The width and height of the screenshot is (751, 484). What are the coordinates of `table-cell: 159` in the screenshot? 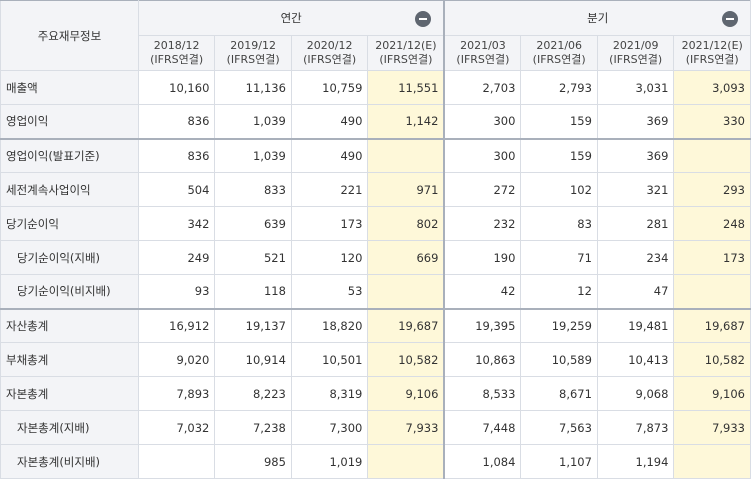 It's located at (559, 121).